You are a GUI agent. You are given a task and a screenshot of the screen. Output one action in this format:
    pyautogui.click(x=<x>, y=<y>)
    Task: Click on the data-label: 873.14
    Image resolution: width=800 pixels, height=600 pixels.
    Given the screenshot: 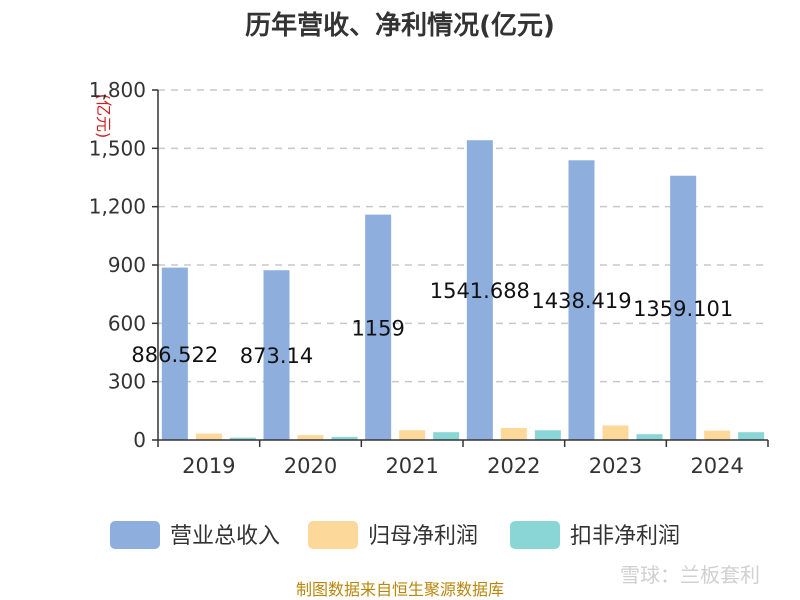 What is the action you would take?
    pyautogui.click(x=276, y=356)
    